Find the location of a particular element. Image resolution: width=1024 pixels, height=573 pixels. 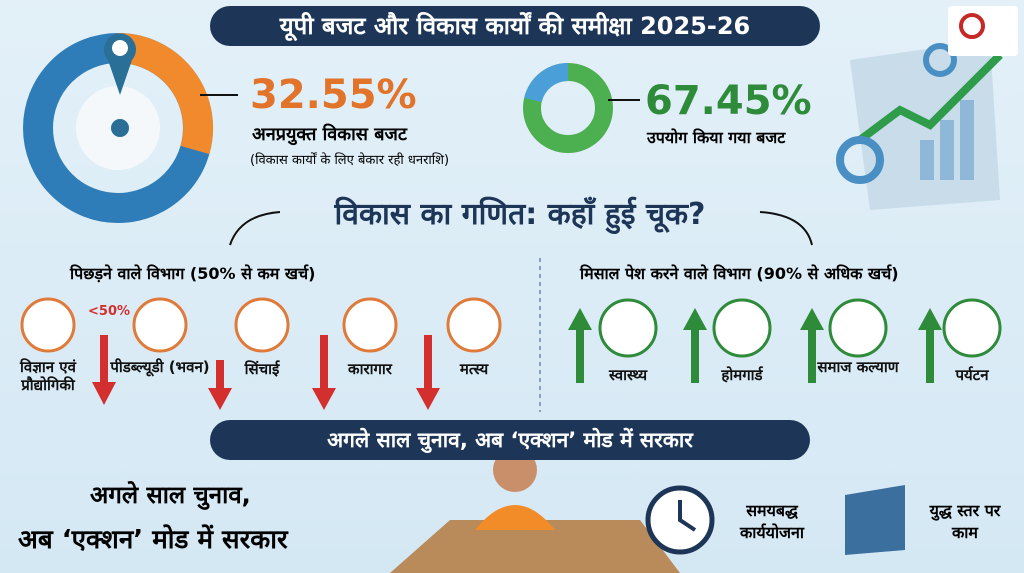

department: पर्यटन is located at coordinates (972, 375).